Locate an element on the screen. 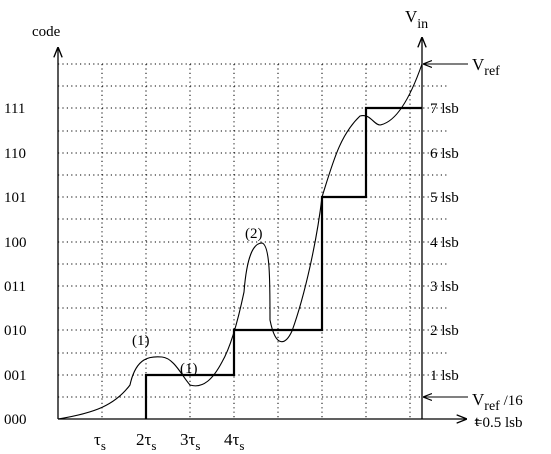 The image size is (551, 454). code-label: 110 is located at coordinates (15, 154).